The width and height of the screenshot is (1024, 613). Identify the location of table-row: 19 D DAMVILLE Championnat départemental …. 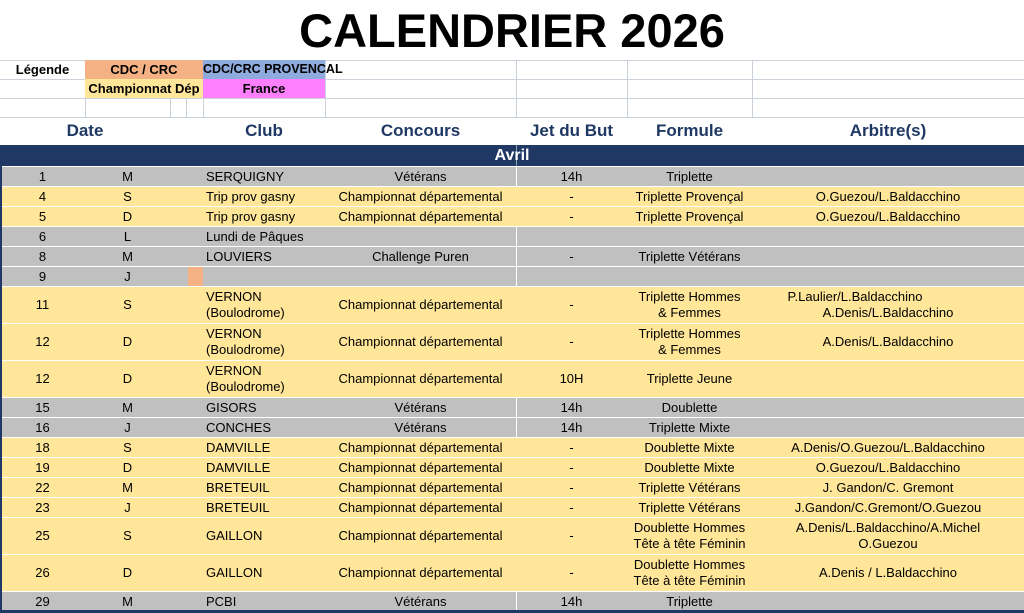
(512, 467).